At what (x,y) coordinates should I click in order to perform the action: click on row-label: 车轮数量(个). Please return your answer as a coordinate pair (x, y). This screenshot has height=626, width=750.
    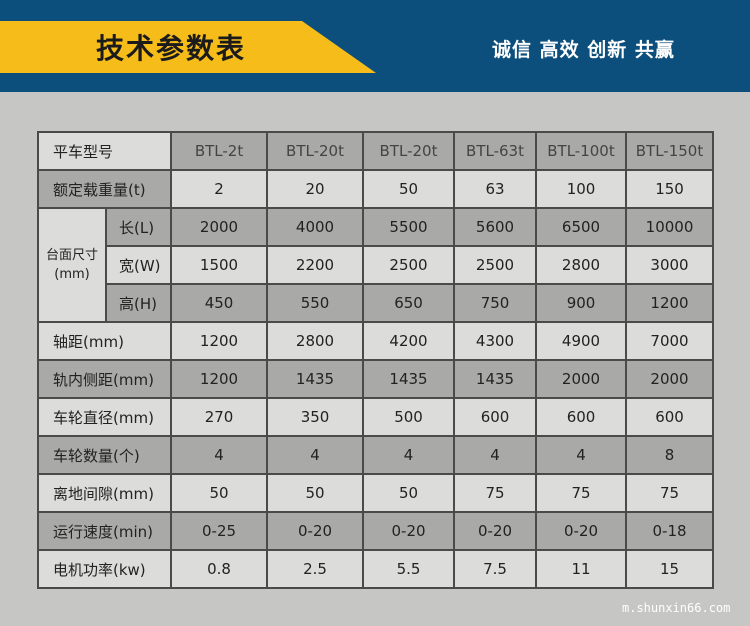
    Looking at the image, I should click on (104, 455).